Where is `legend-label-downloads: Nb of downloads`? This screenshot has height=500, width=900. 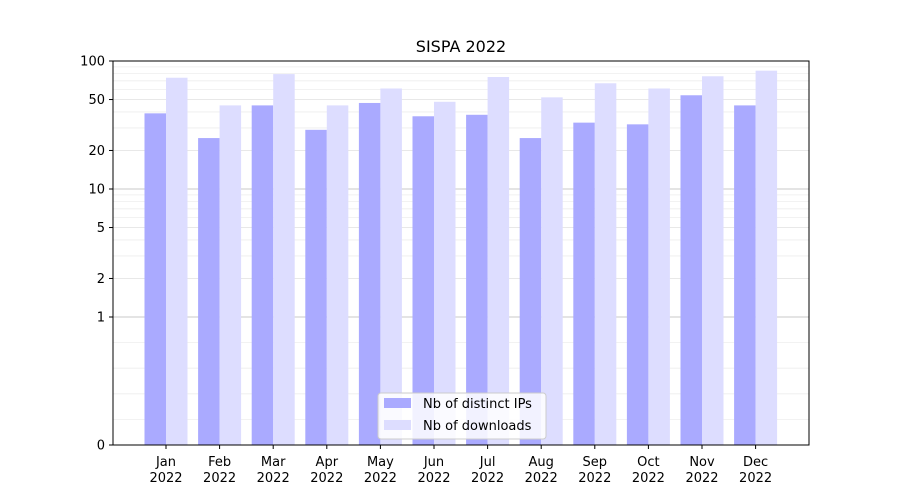
legend-label-downloads: Nb of downloads is located at coordinates (477, 426).